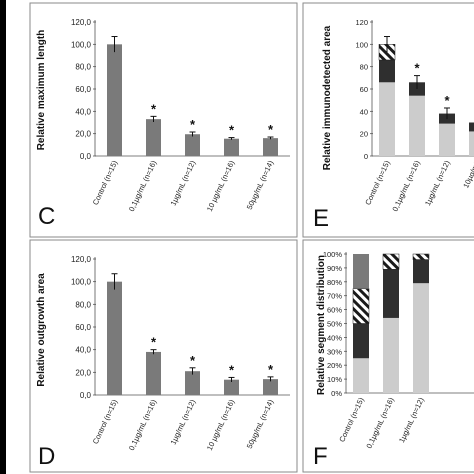 Image resolution: width=474 pixels, height=474 pixels. What do you see at coordinates (366, 156) in the screenshot?
I see `y-tick-label: 0` at bounding box center [366, 156].